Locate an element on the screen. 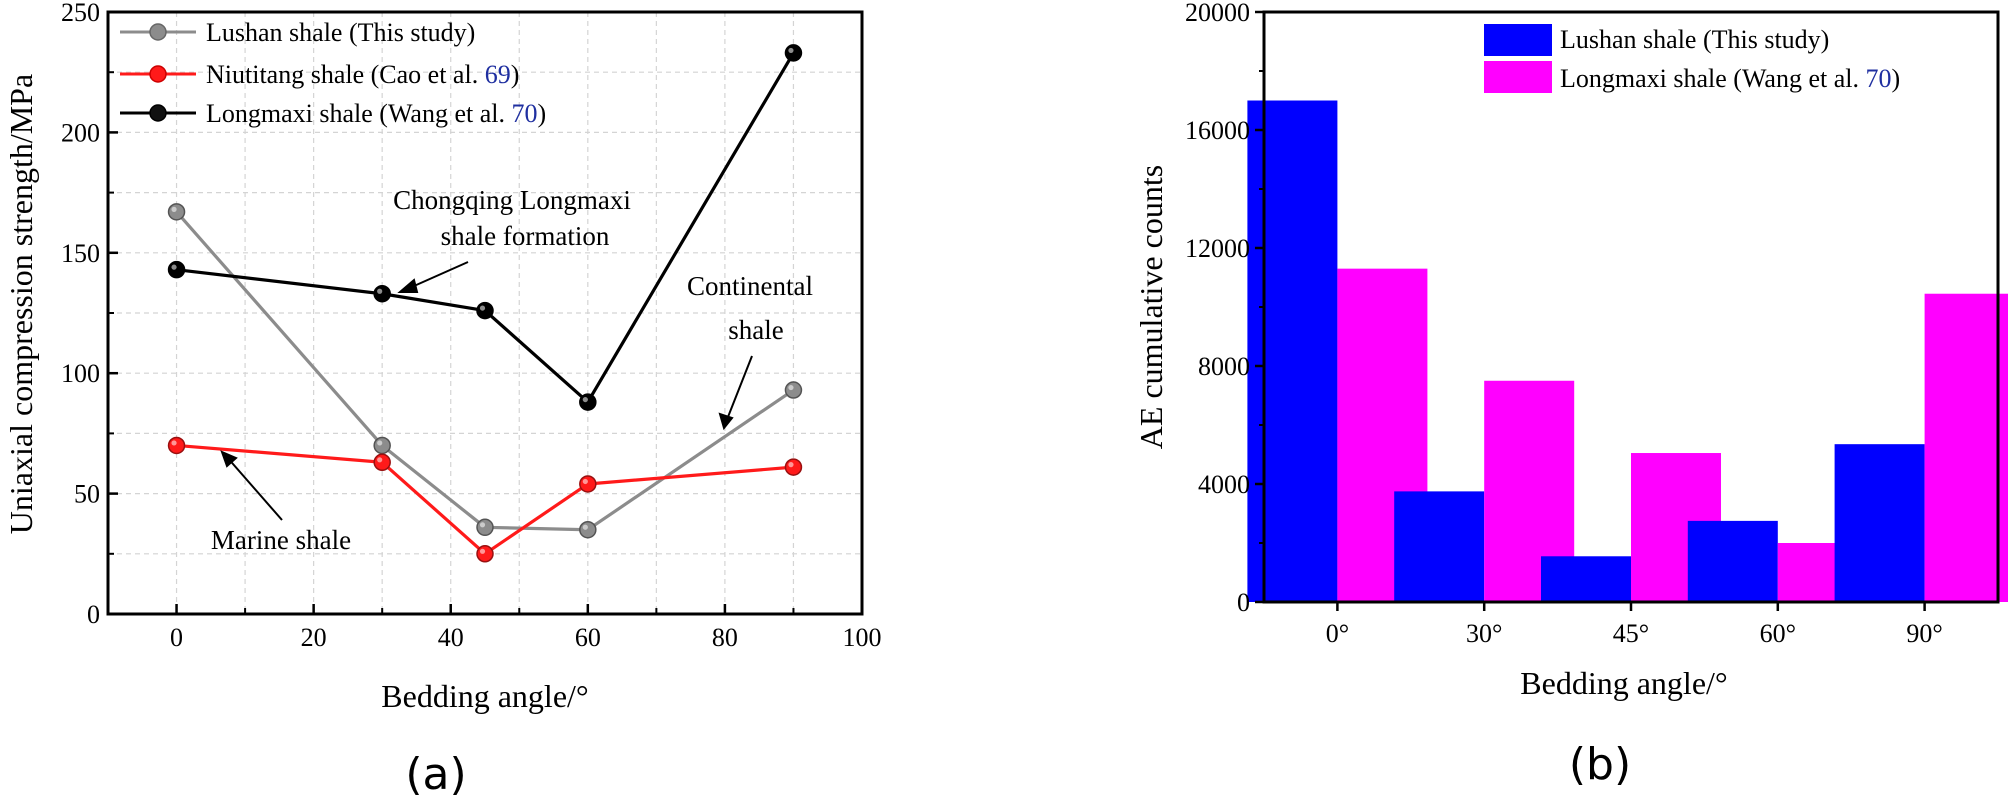  annotation-arrows is located at coordinates (486, 391).